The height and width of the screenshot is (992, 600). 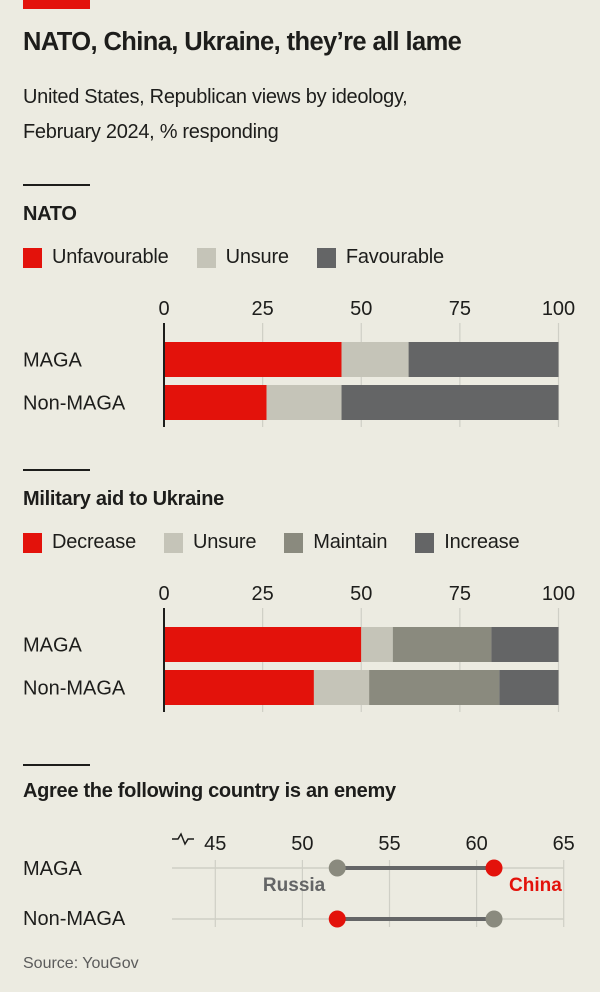 I want to click on legend-label: Decrease, so click(x=94, y=542).